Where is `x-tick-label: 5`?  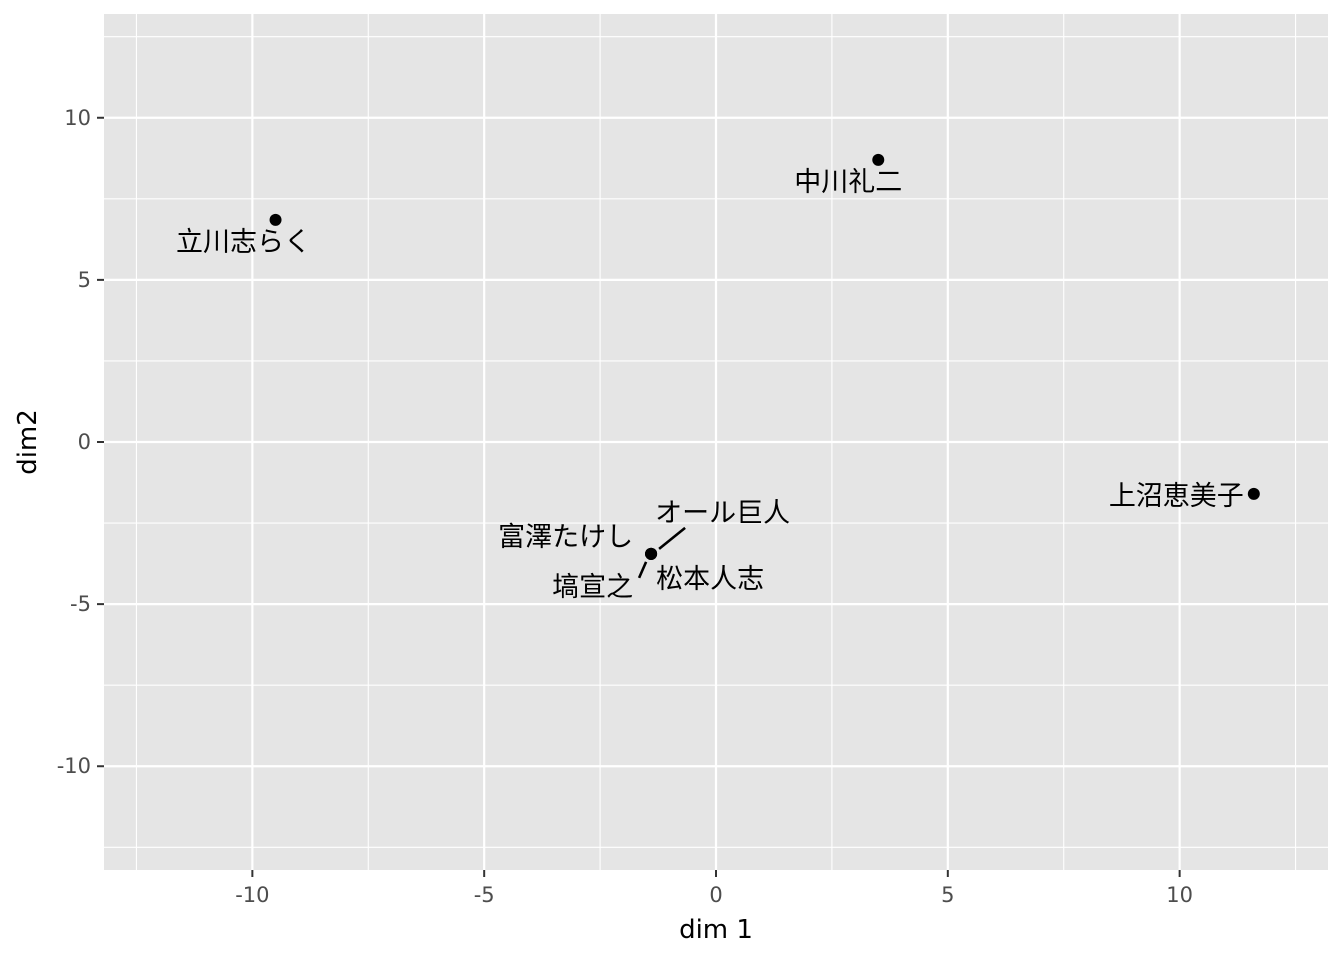
x-tick-label: 5 is located at coordinates (947, 895).